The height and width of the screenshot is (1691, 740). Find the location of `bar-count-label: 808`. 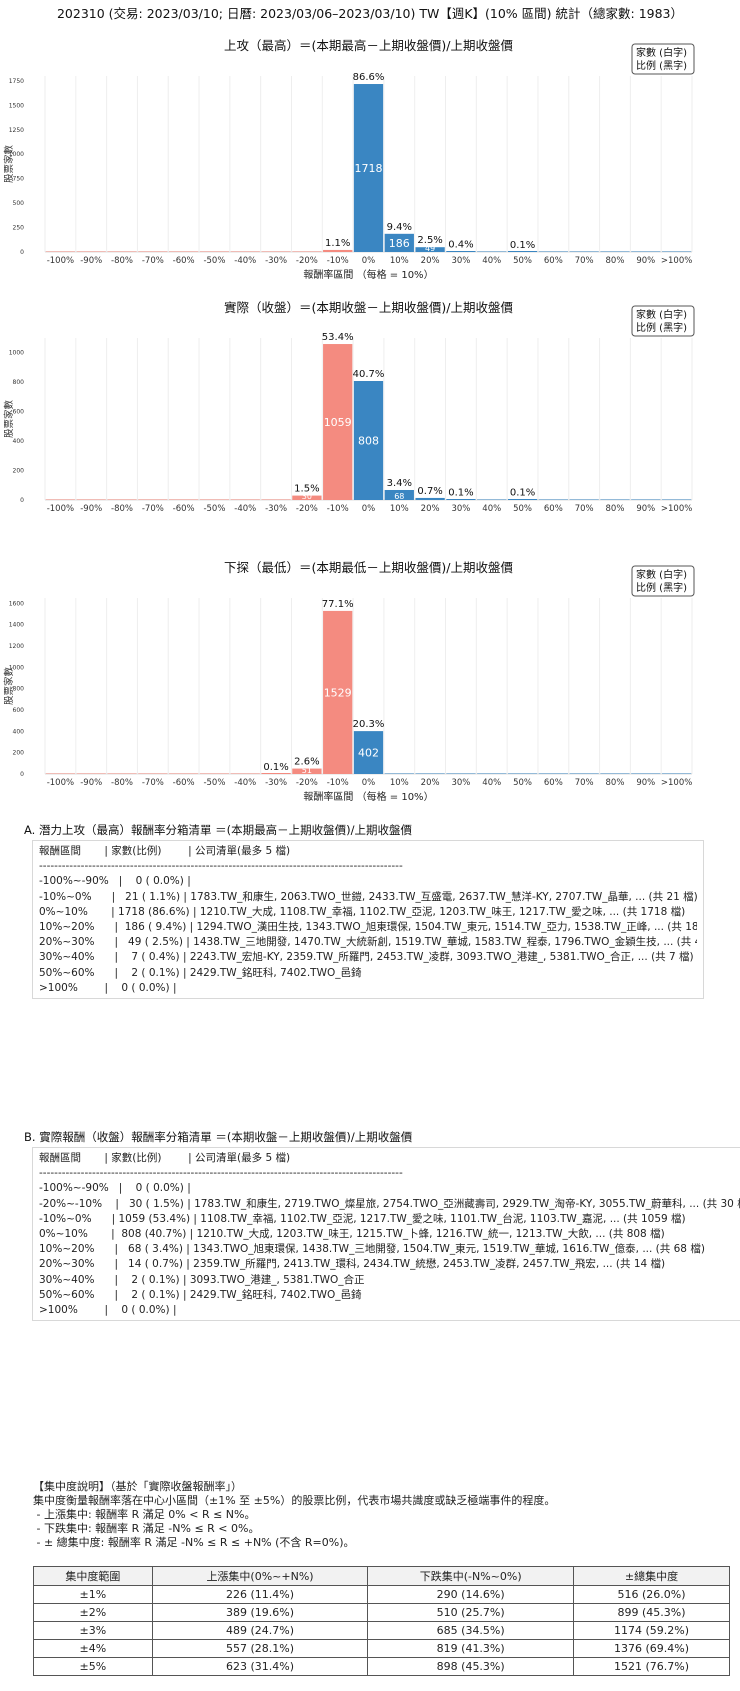

bar-count-label: 808 is located at coordinates (368, 441).